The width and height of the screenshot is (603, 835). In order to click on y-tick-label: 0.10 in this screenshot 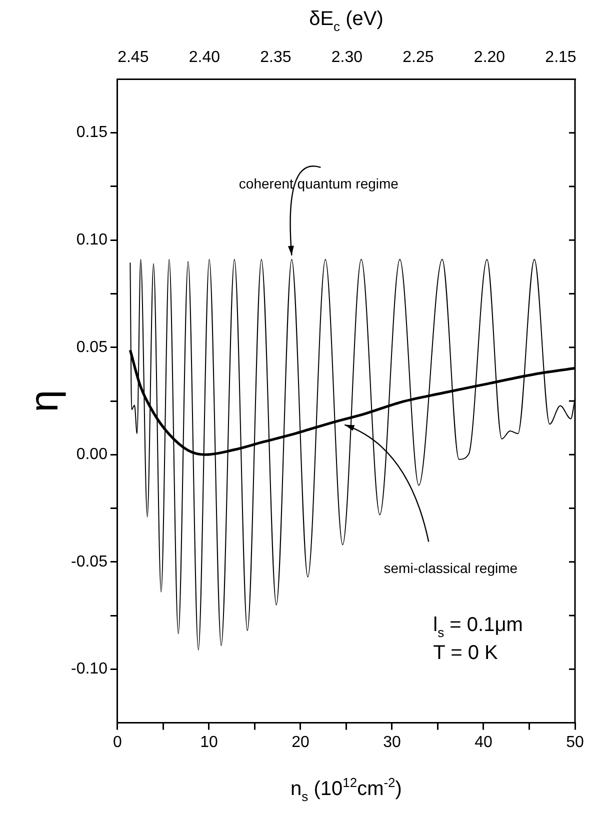, I will do `click(92, 240)`.